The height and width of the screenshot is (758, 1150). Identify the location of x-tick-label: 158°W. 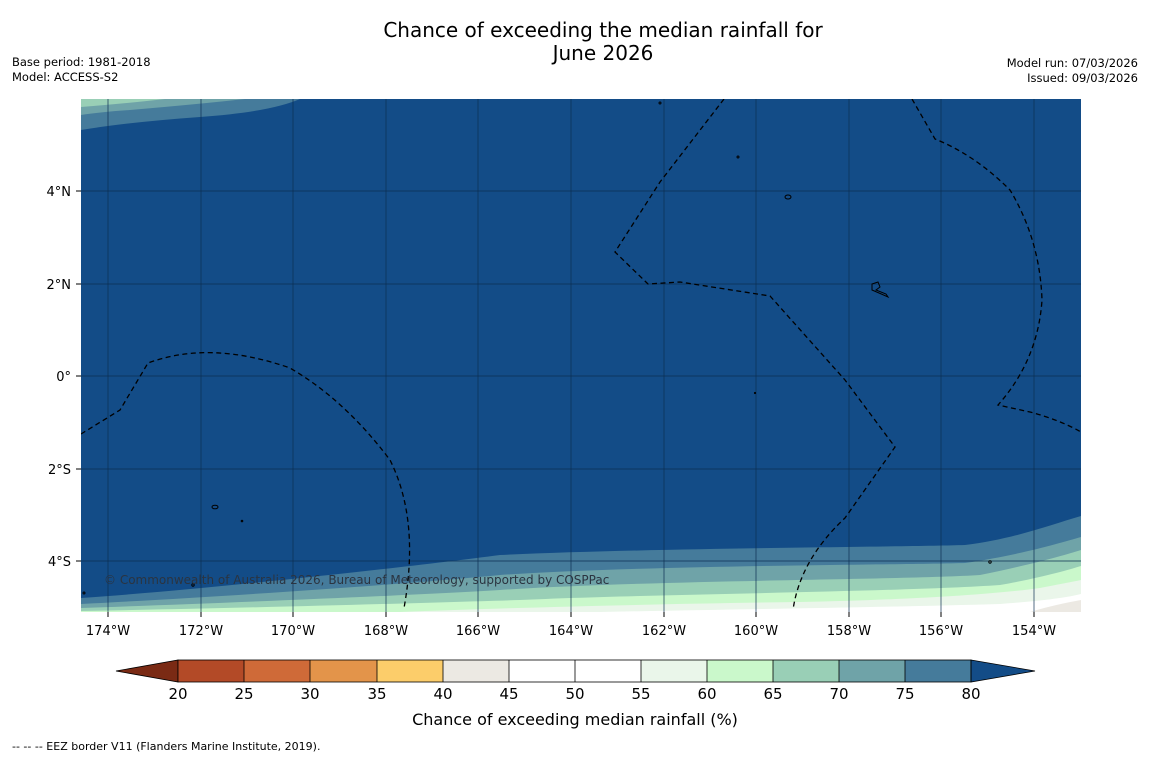
(849, 631).